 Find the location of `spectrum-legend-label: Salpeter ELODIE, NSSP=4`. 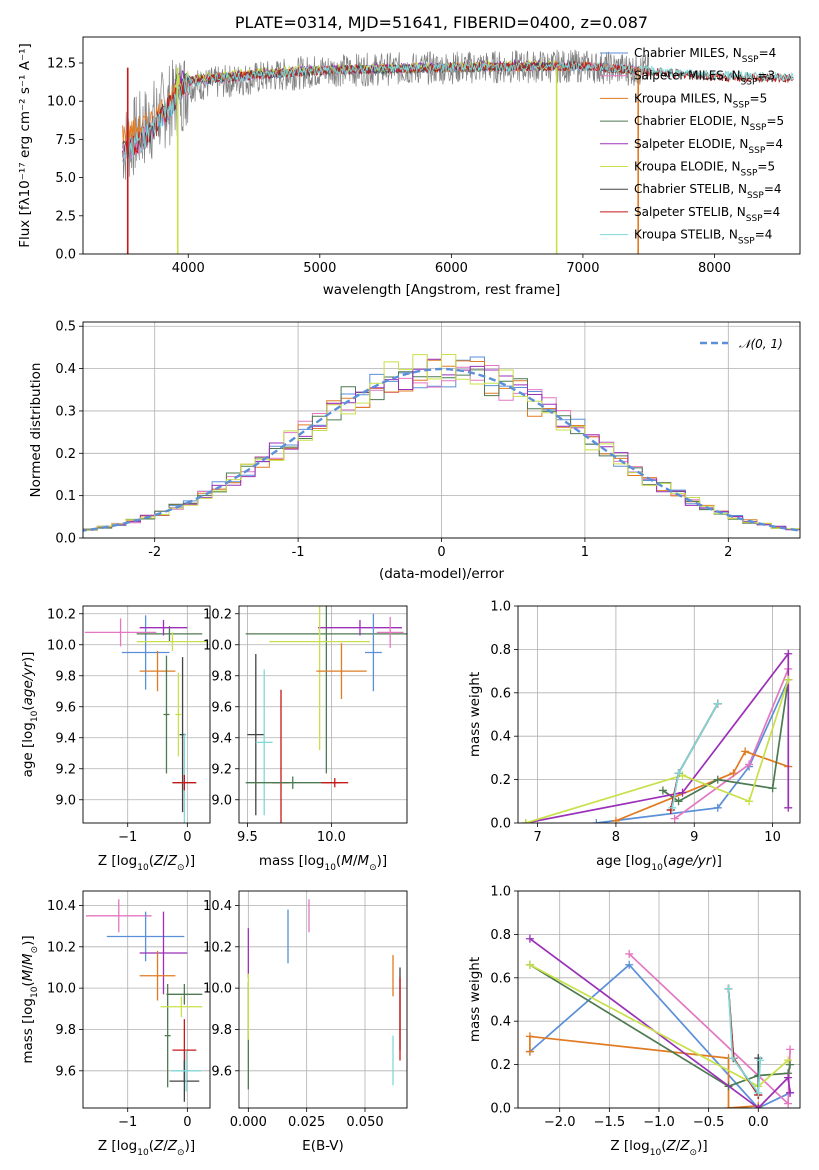

spectrum-legend-label: Salpeter ELODIE, NSSP=4 is located at coordinates (708, 146).